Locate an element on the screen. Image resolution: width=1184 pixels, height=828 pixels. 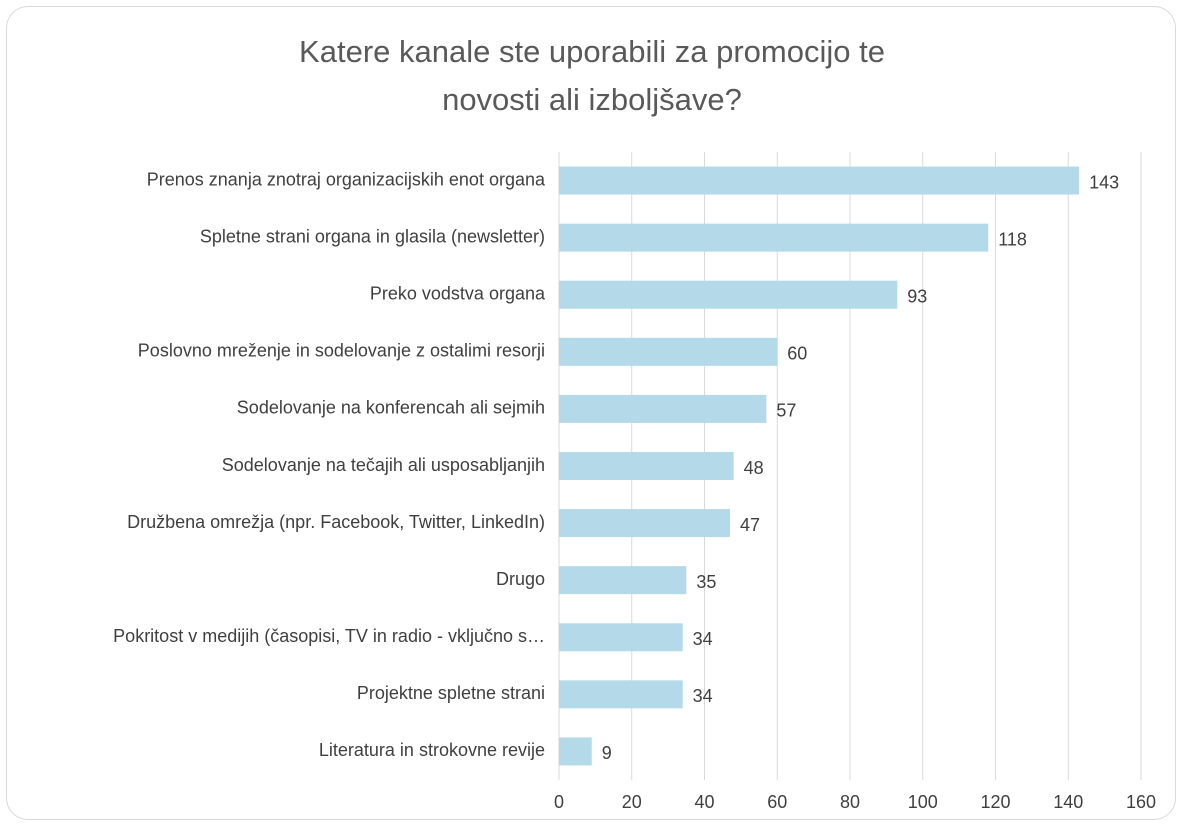
x-tick-label: 80 is located at coordinates (850, 802).